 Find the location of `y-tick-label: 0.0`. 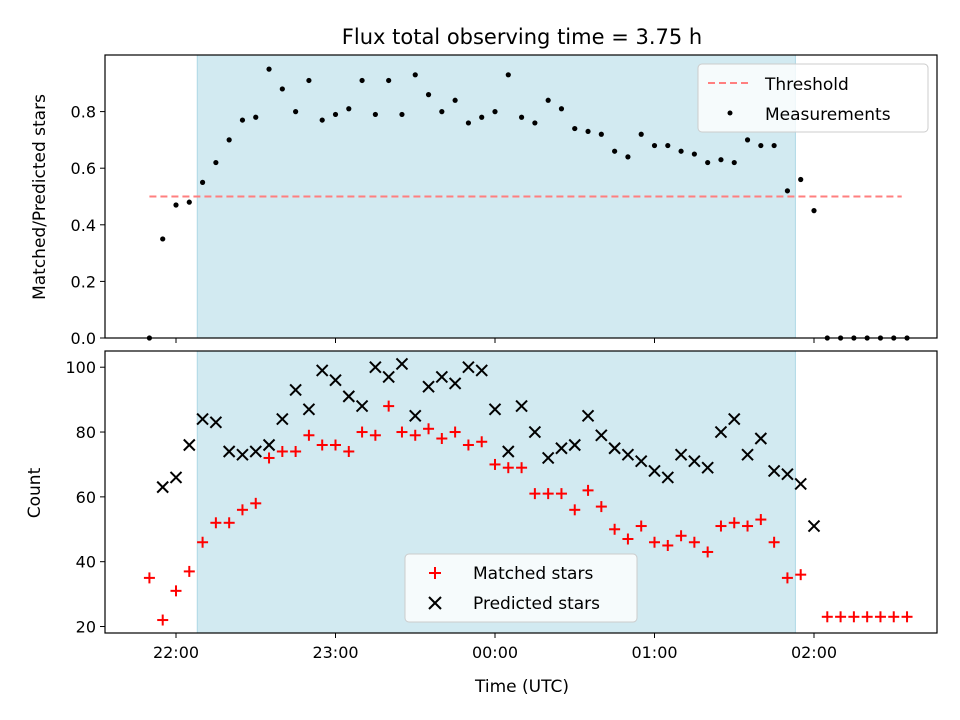

y-tick-label: 0.0 is located at coordinates (83, 338).